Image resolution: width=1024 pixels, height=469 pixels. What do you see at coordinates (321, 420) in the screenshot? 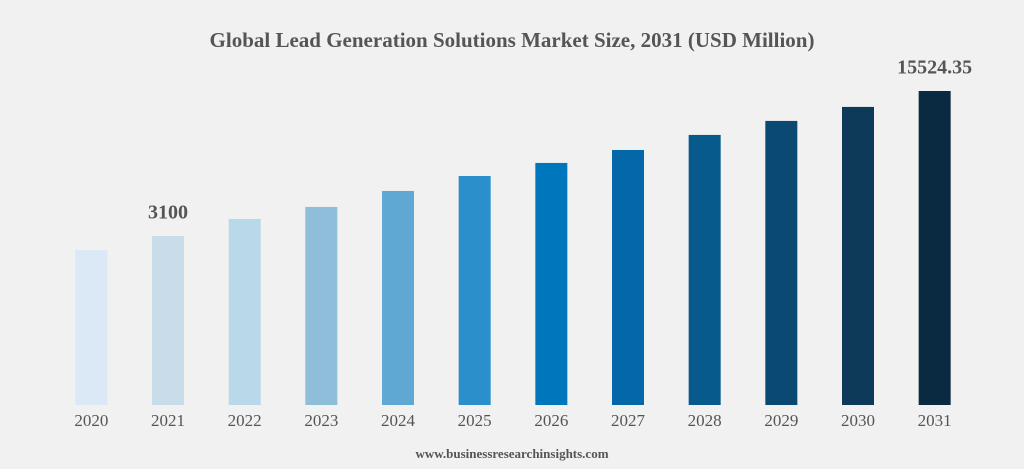
I see `x-tick-label: 2023` at bounding box center [321, 420].